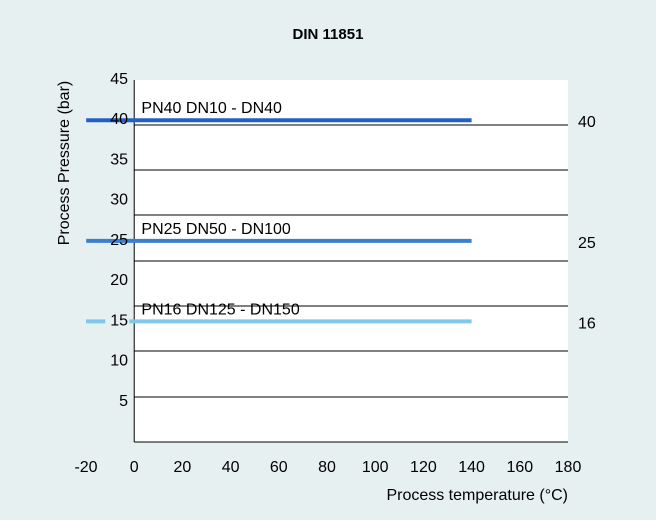 This screenshot has height=520, width=656. I want to click on x-tick-label: 80, so click(327, 467).